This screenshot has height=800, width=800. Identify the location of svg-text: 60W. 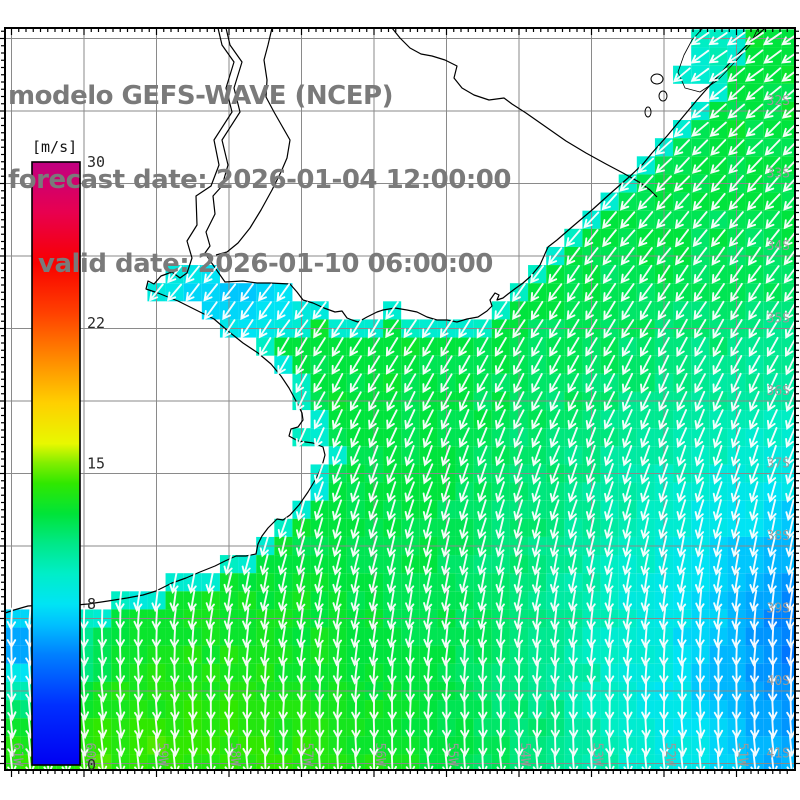
(89, 755).